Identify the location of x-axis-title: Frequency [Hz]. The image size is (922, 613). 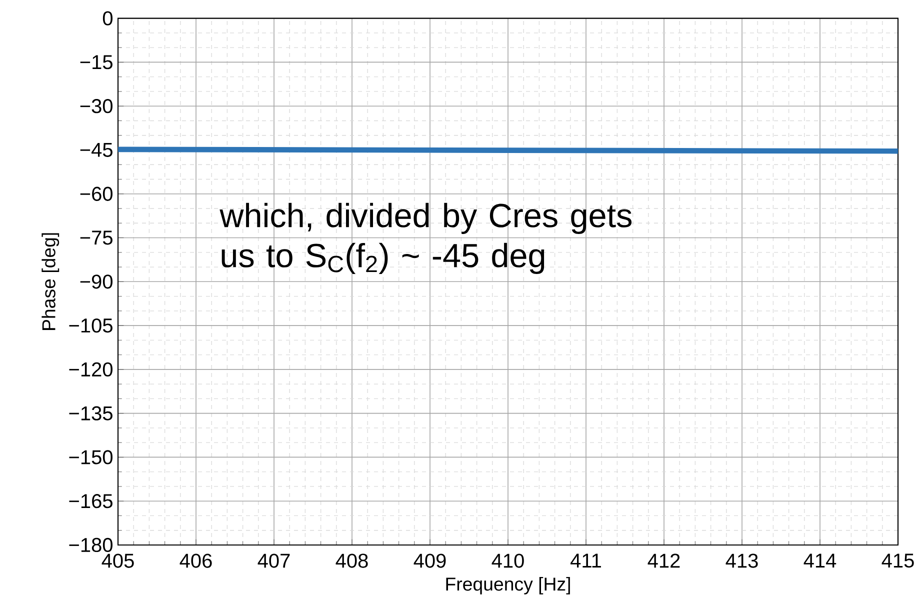
(508, 585).